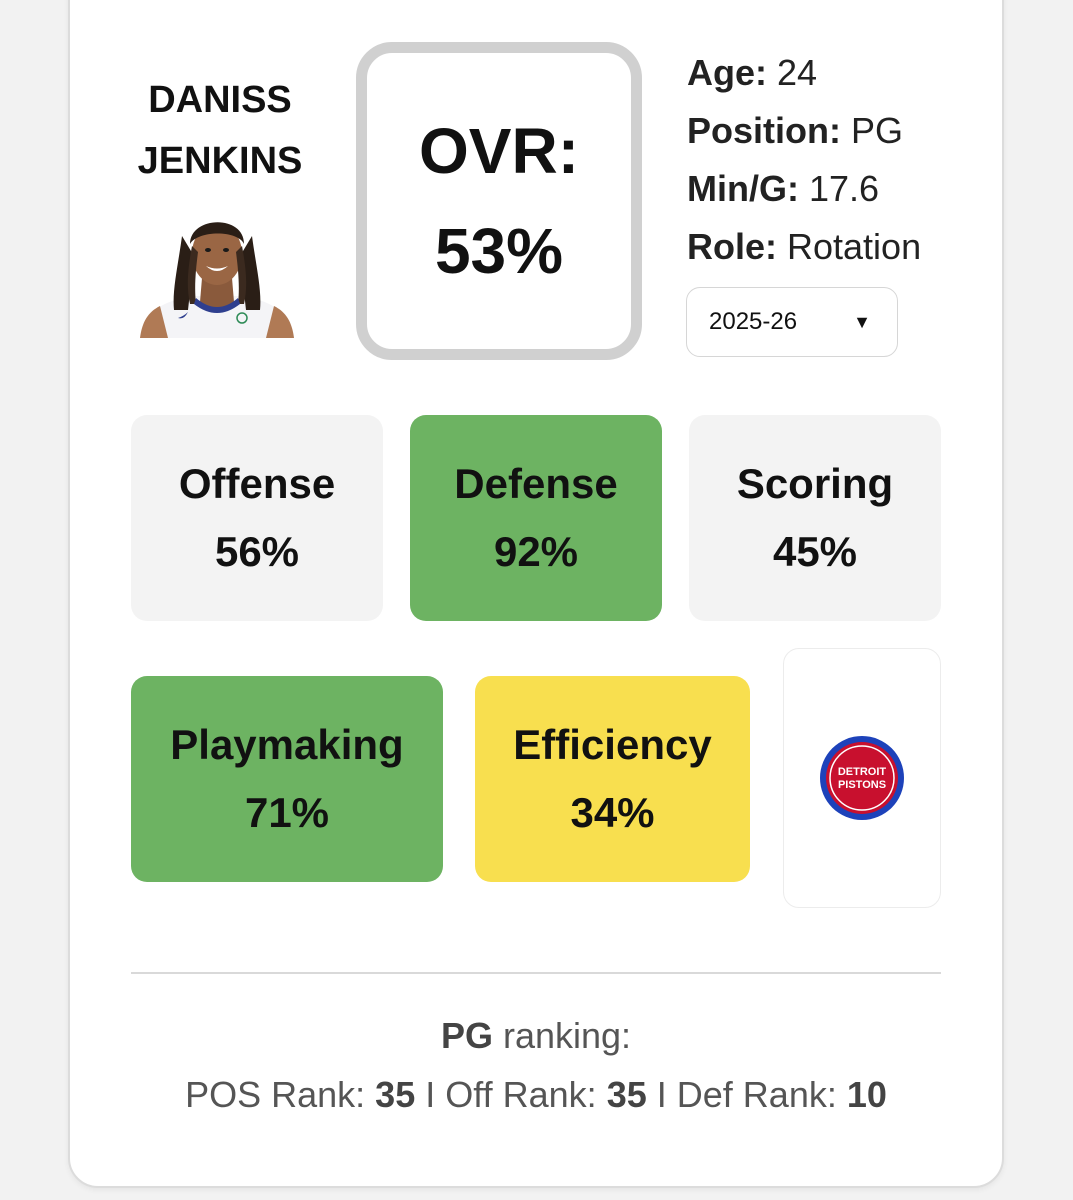 The width and height of the screenshot is (1073, 1200). I want to click on player-last-name: JENKINS, so click(220, 161).